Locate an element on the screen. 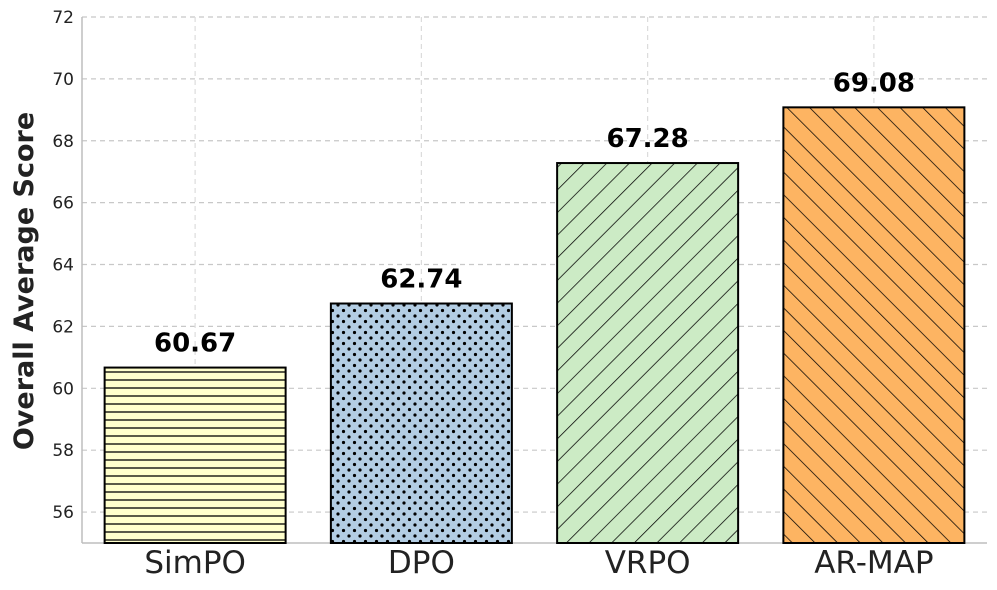 The height and width of the screenshot is (590, 997). x-tick-label: AR-MAP is located at coordinates (873, 563).